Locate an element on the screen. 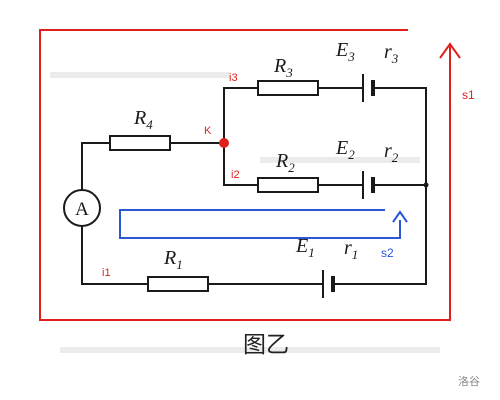 Image resolution: width=500 pixels, height=400 pixels. current-i3-label: i3 is located at coordinates (233, 78).